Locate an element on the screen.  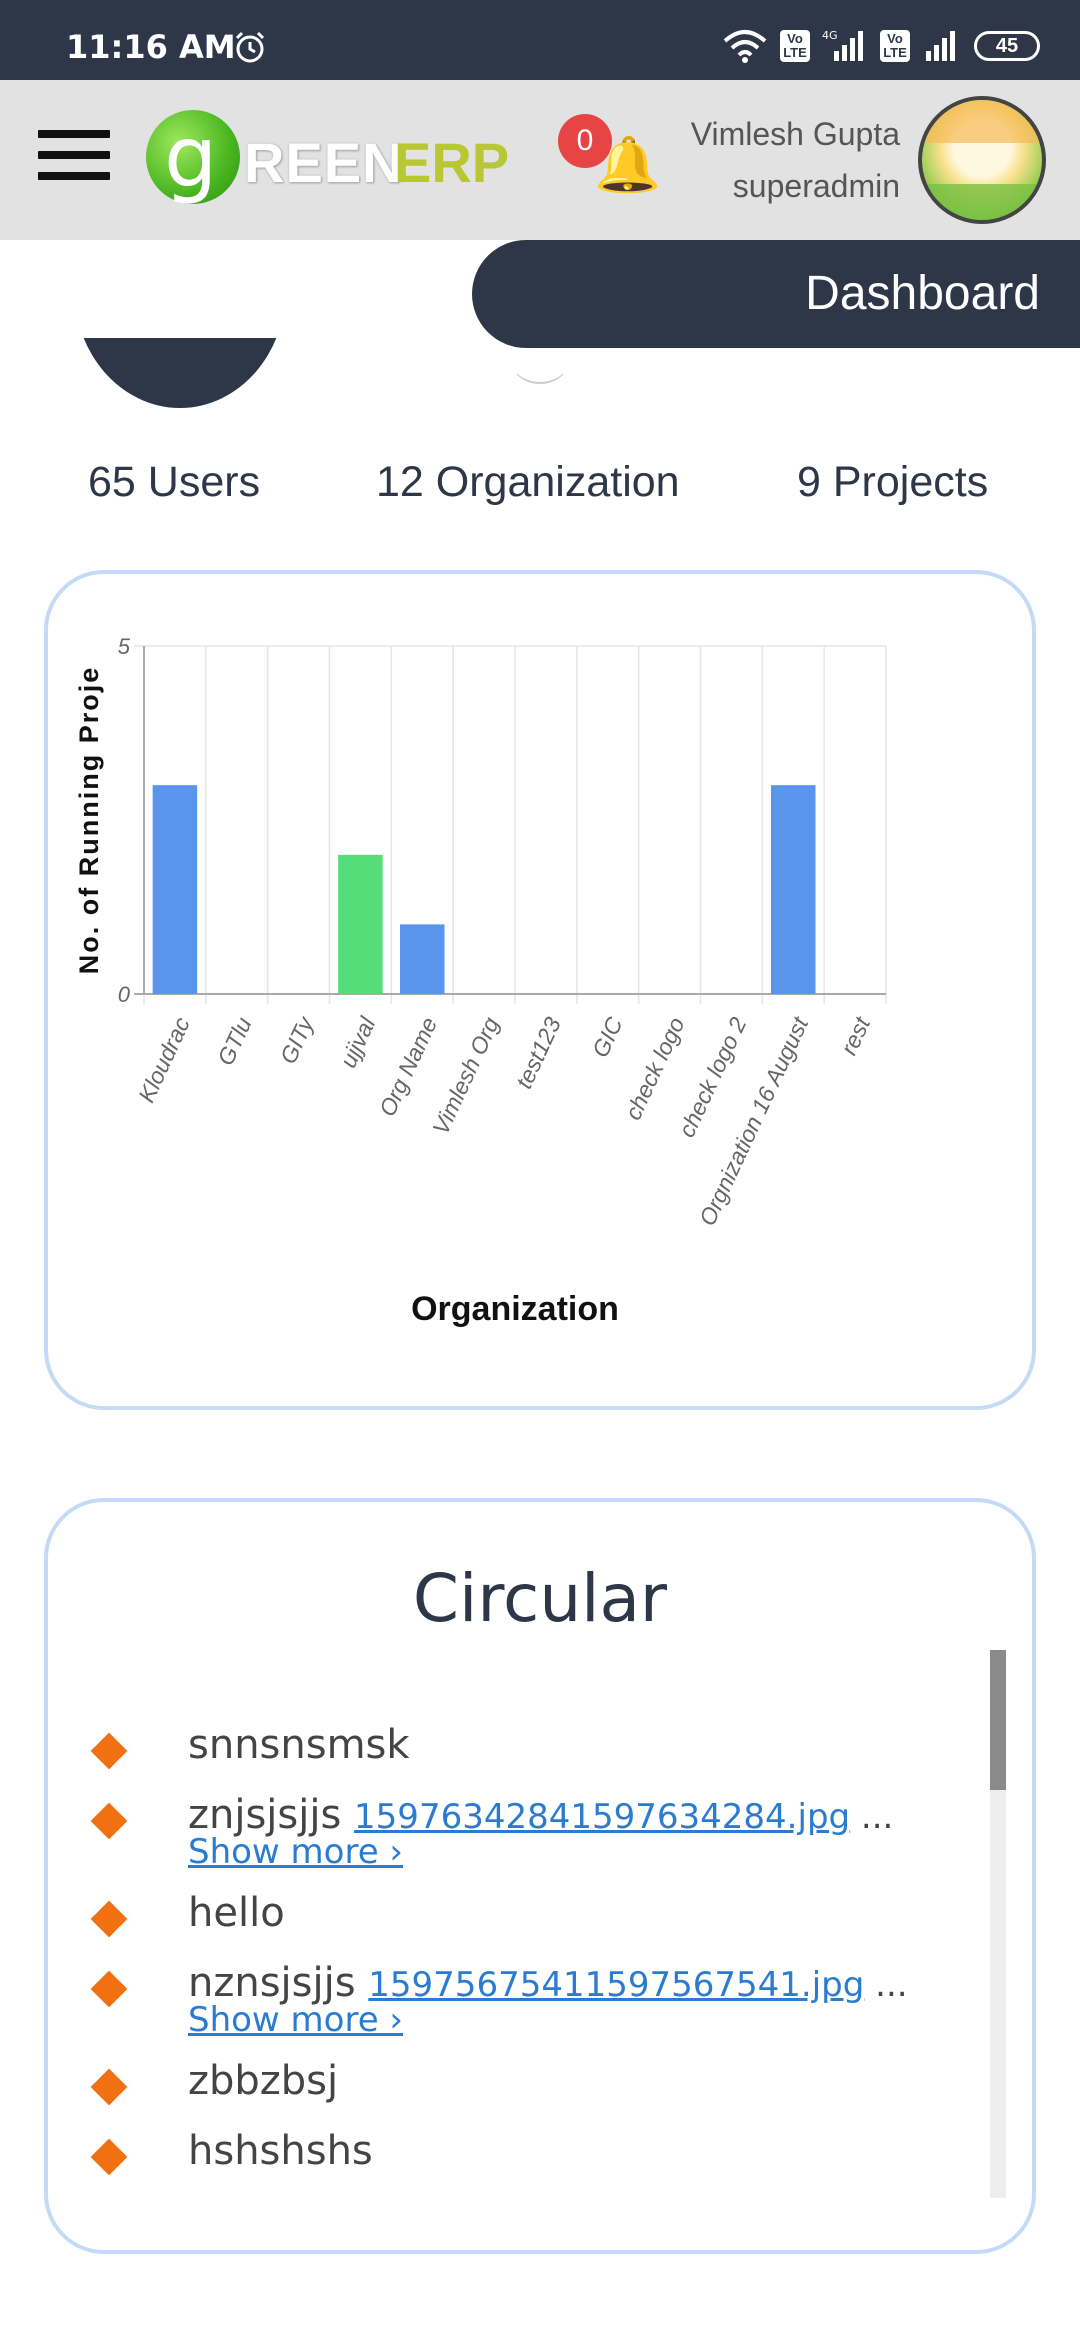
network-type: 4G is located at coordinates (830, 35).